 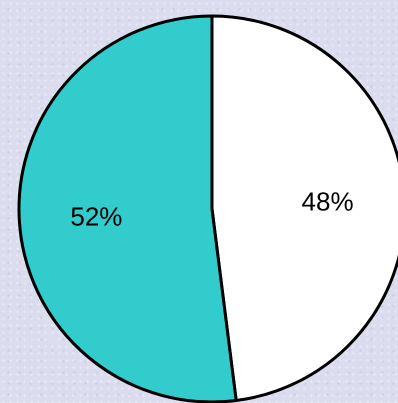 What do you see at coordinates (328, 202) in the screenshot?
I see `slice-label-1: 48%` at bounding box center [328, 202].